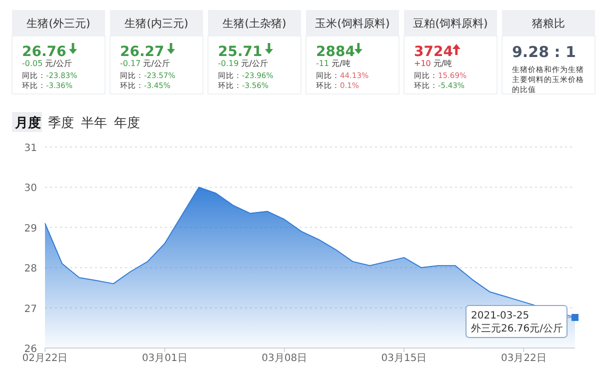 This screenshot has width=600, height=387. I want to click on text: 季度, so click(61, 123).